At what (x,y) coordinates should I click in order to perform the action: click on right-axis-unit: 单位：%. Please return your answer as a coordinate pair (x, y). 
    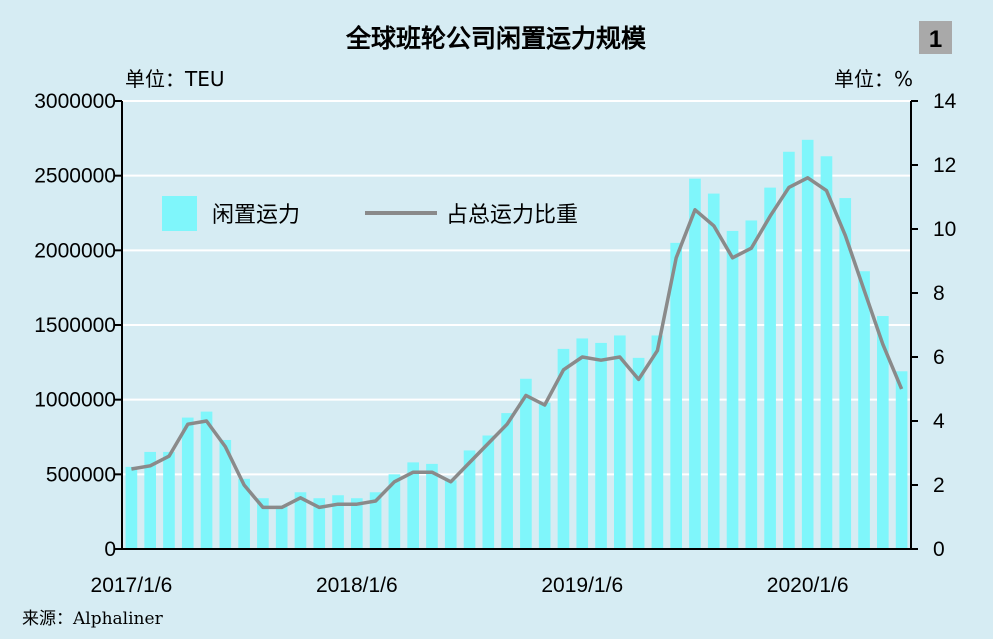
    Looking at the image, I should click on (873, 79).